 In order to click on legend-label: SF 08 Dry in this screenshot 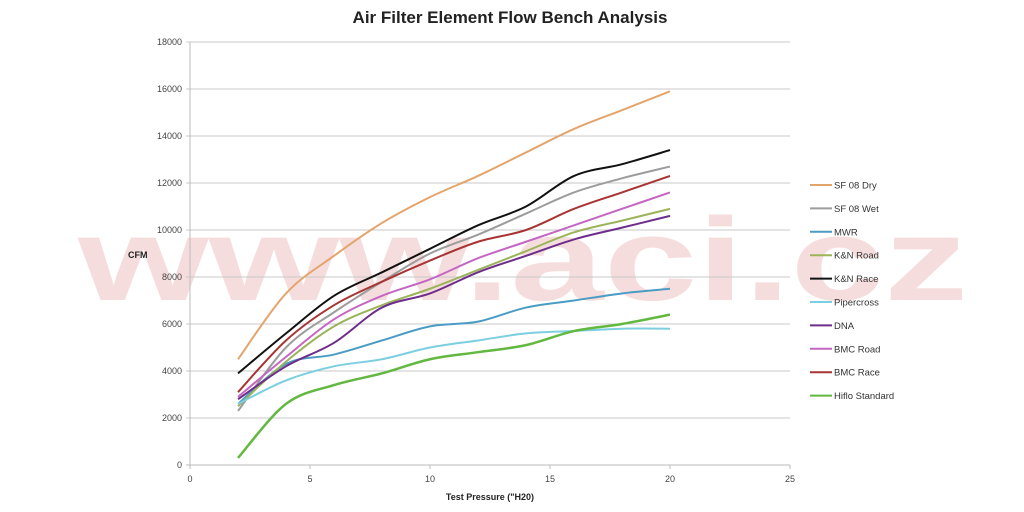, I will do `click(855, 186)`.